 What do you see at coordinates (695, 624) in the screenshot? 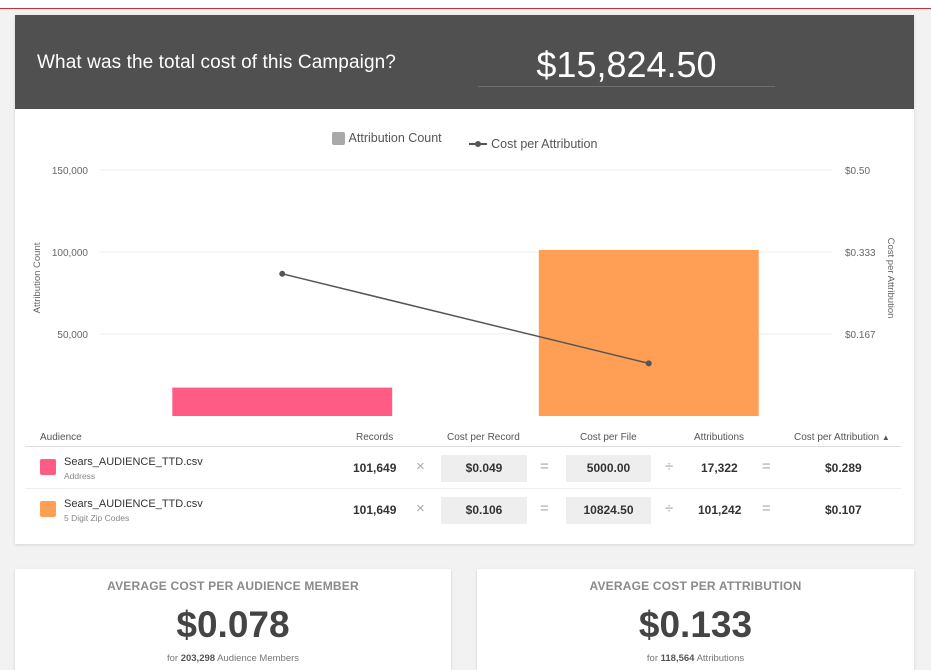
I see `stat-value: $0.133` at bounding box center [695, 624].